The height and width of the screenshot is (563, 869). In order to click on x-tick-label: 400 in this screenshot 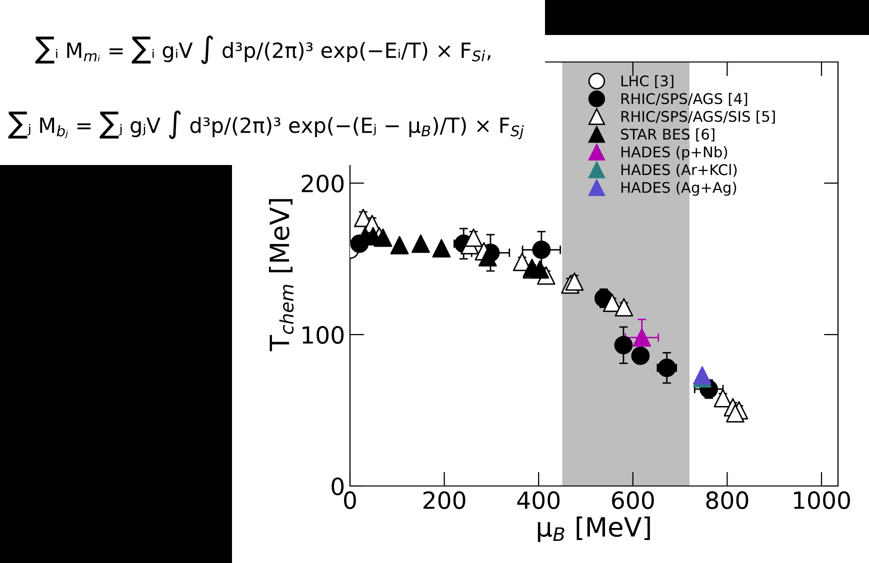, I will do `click(538, 500)`.